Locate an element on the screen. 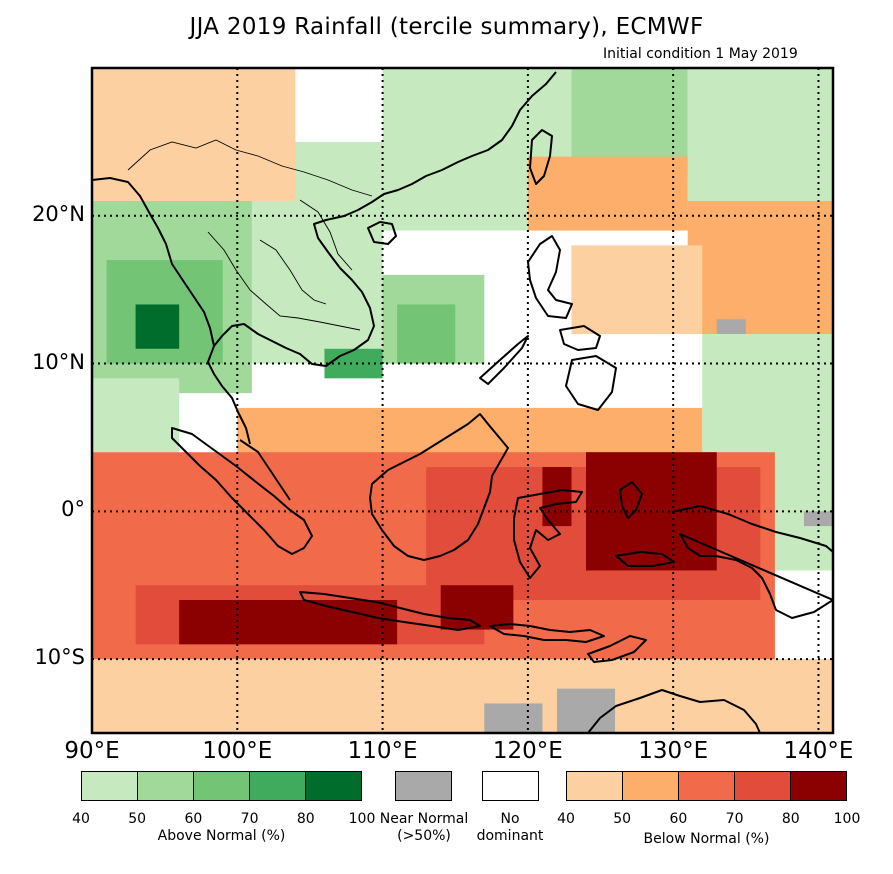  latitude-label: 10°N is located at coordinates (58, 361).